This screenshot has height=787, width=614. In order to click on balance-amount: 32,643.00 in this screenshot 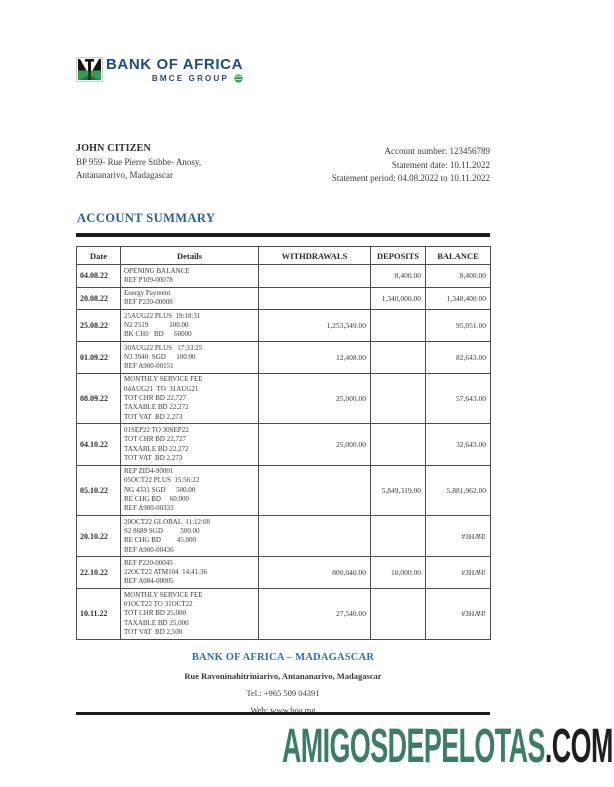, I will do `click(458, 444)`.